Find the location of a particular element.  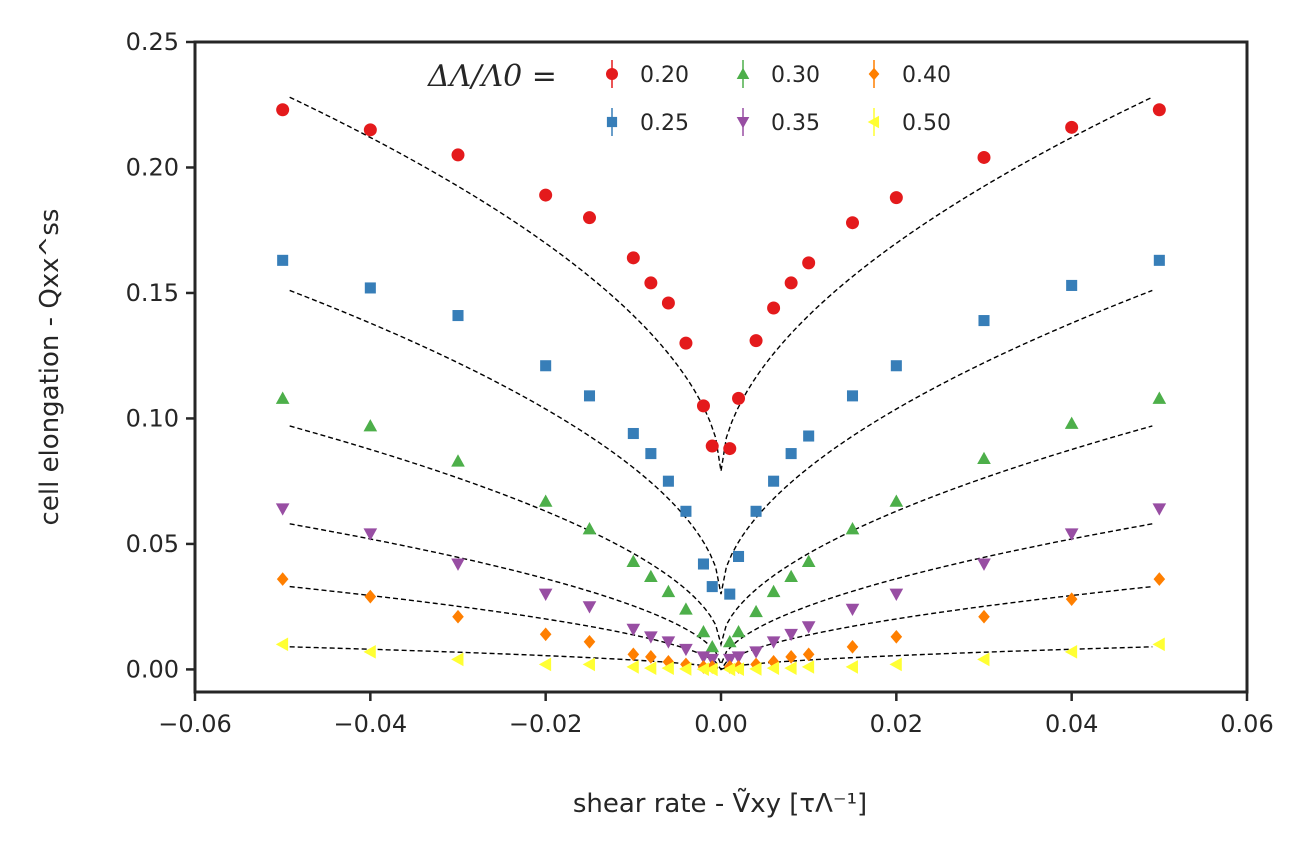

legend-marker-0.25 is located at coordinates (612, 122).